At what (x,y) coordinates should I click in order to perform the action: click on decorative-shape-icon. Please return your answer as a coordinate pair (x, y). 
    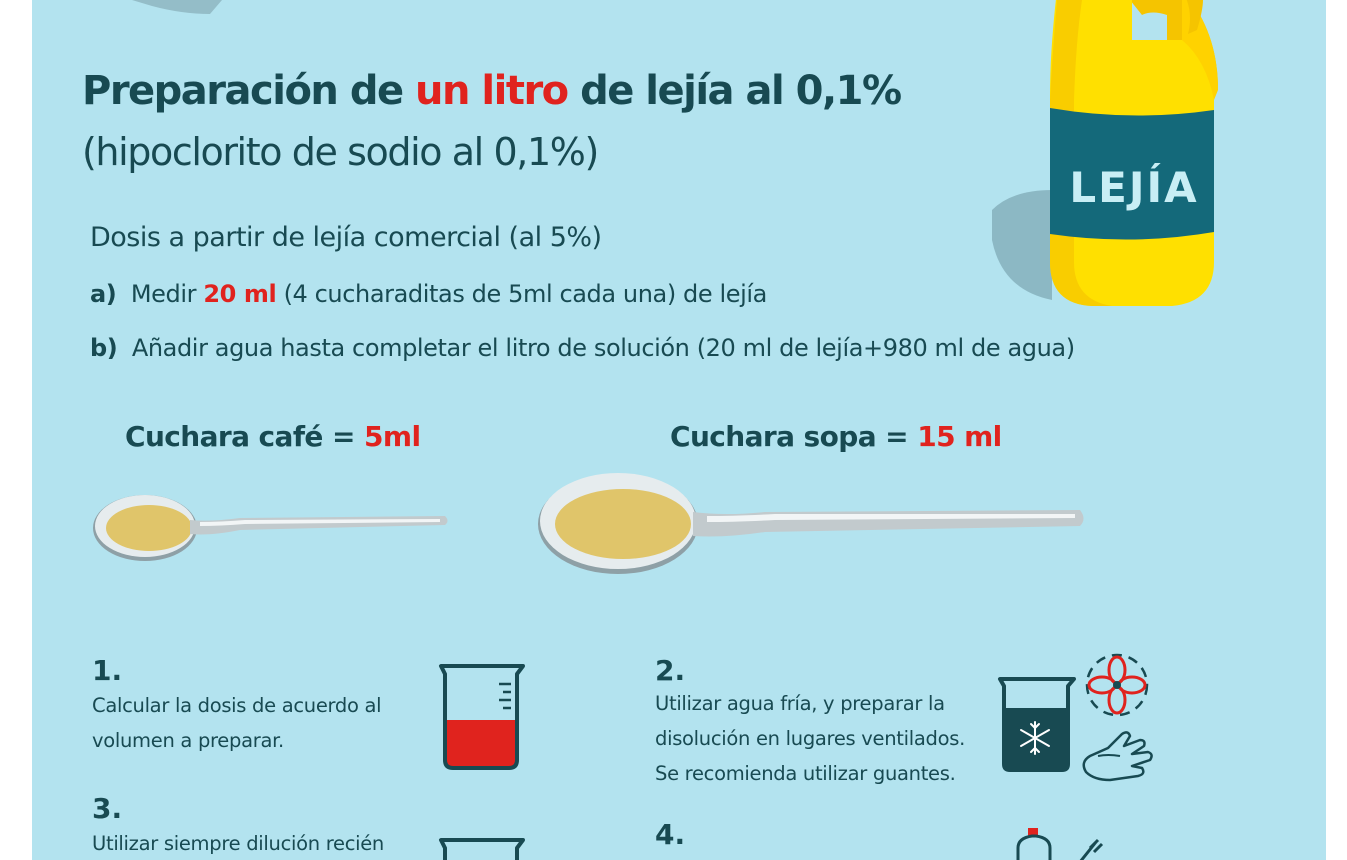
    Looking at the image, I should click on (177, 7).